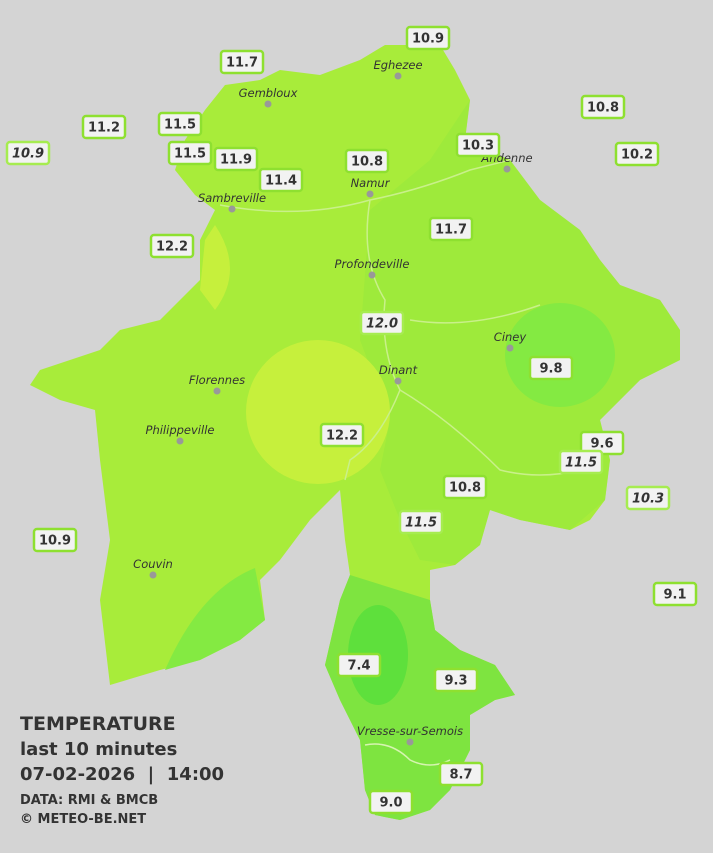 The height and width of the screenshot is (853, 713). What do you see at coordinates (217, 380) in the screenshot?
I see `town-label: Florennes` at bounding box center [217, 380].